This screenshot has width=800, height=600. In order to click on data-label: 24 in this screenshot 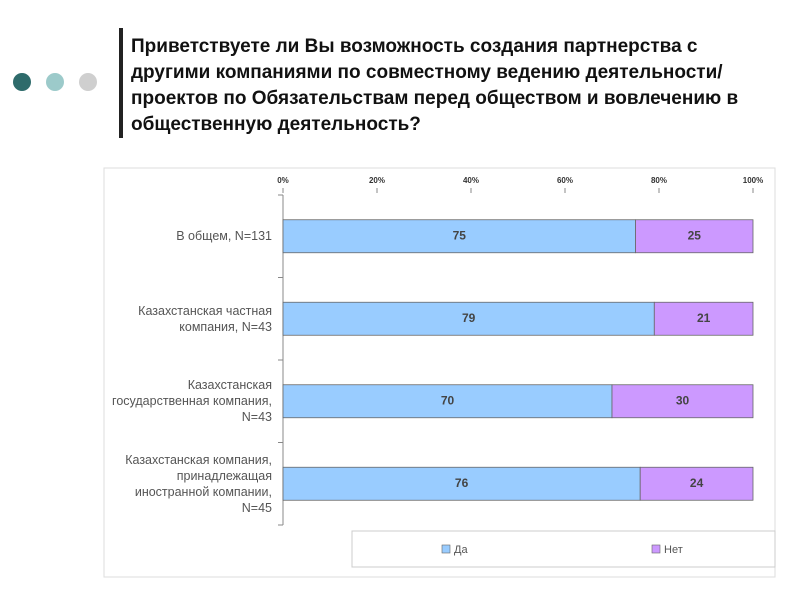, I will do `click(697, 483)`.